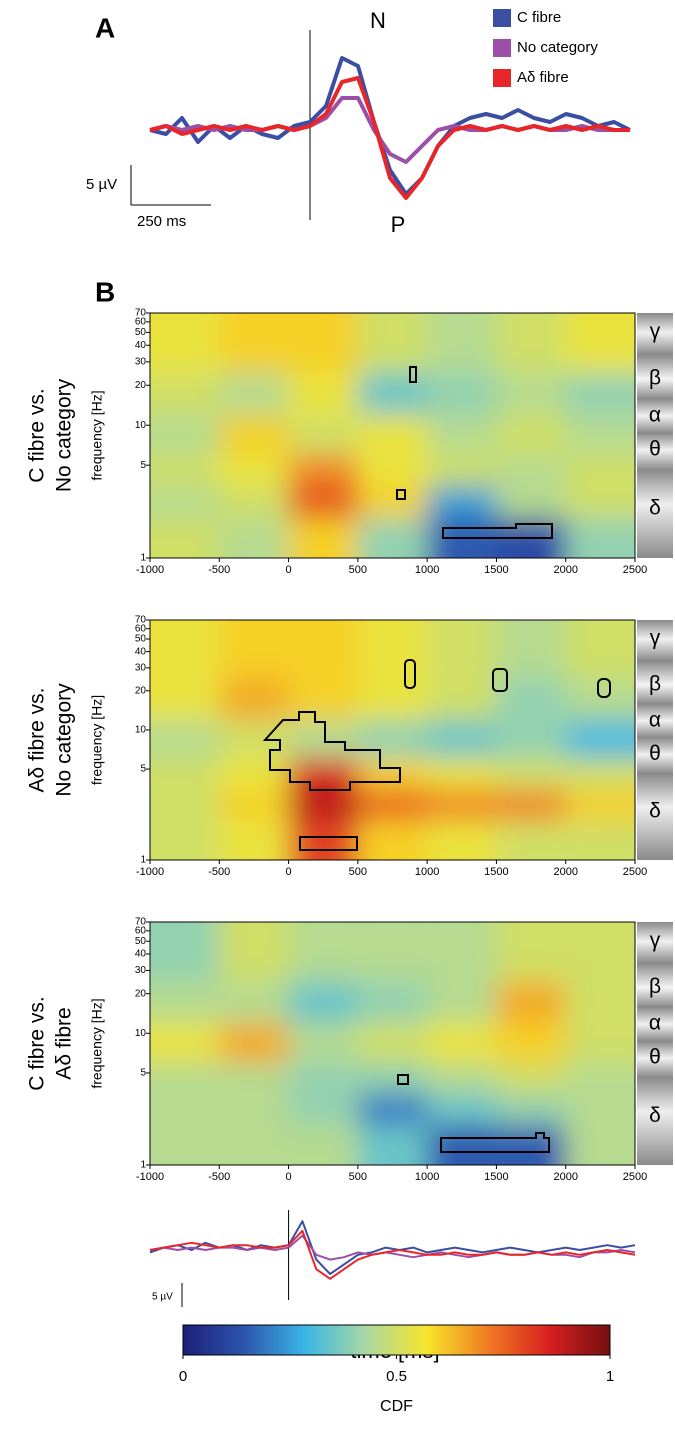 The image size is (675, 1449). I want to click on band-label: δ, so click(655, 1115).